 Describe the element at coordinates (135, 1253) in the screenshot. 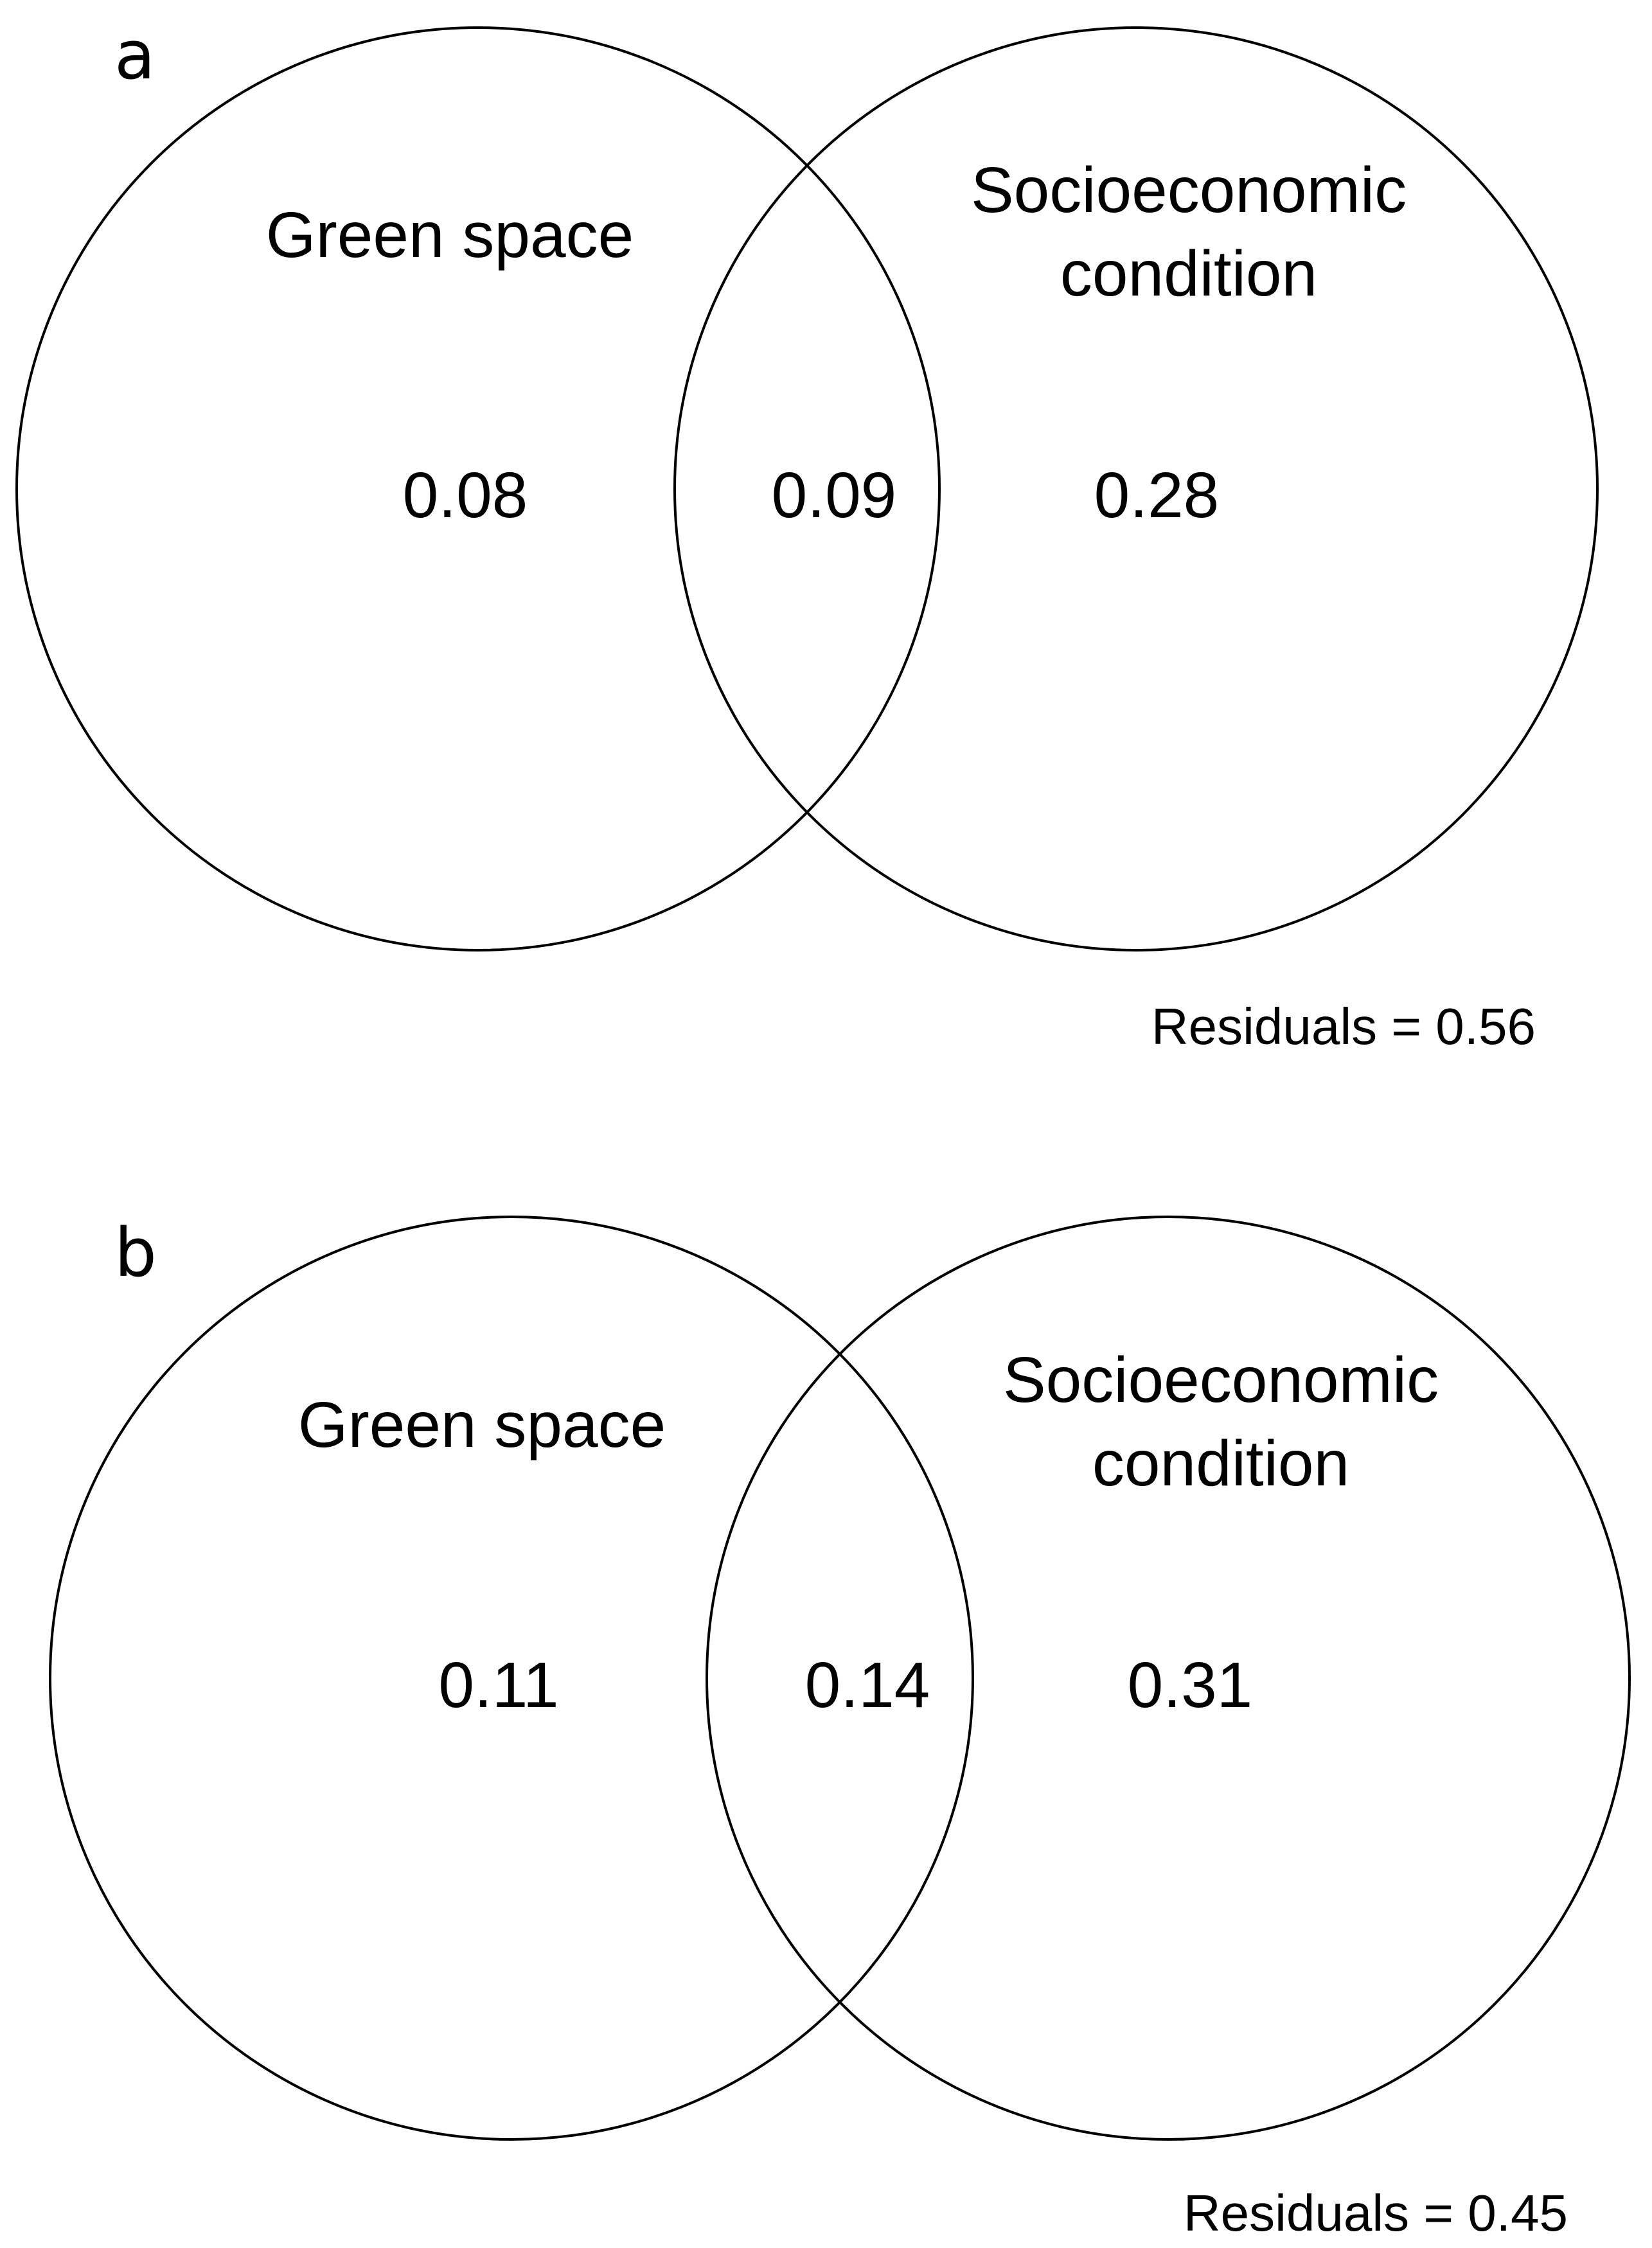

I see `panel-b-letter: b` at that location.